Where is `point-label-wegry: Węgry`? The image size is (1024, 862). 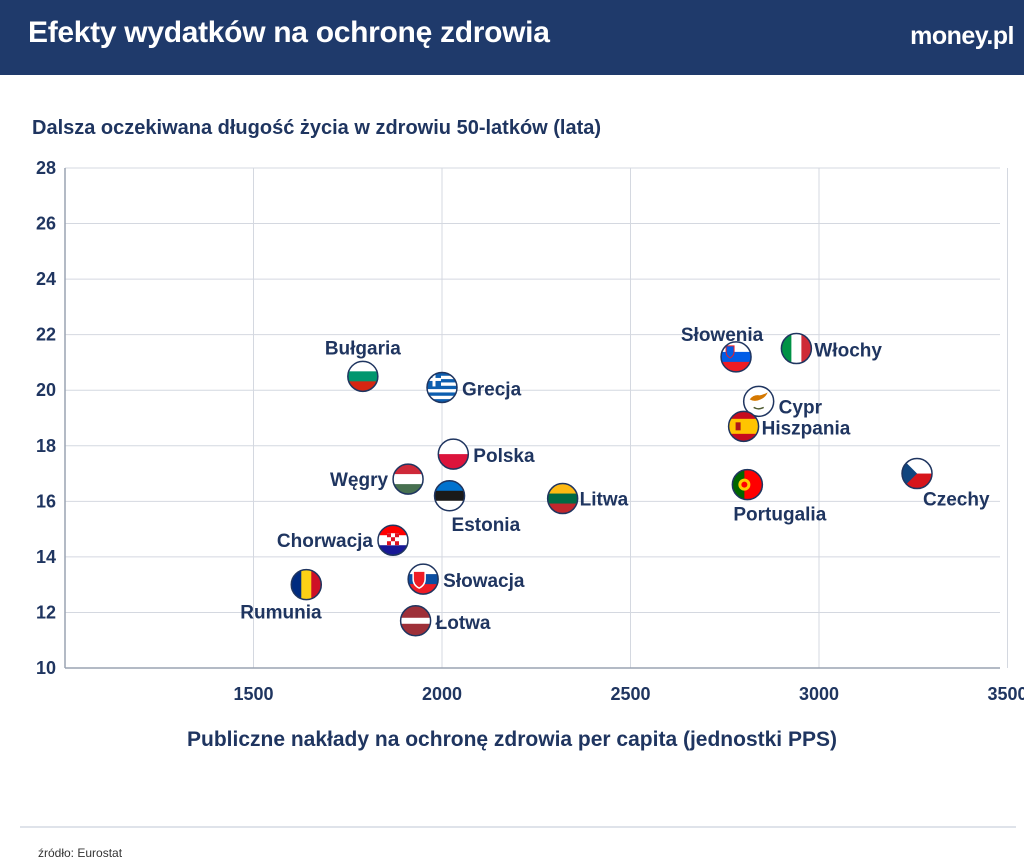
point-label-wegry: Węgry is located at coordinates (359, 480).